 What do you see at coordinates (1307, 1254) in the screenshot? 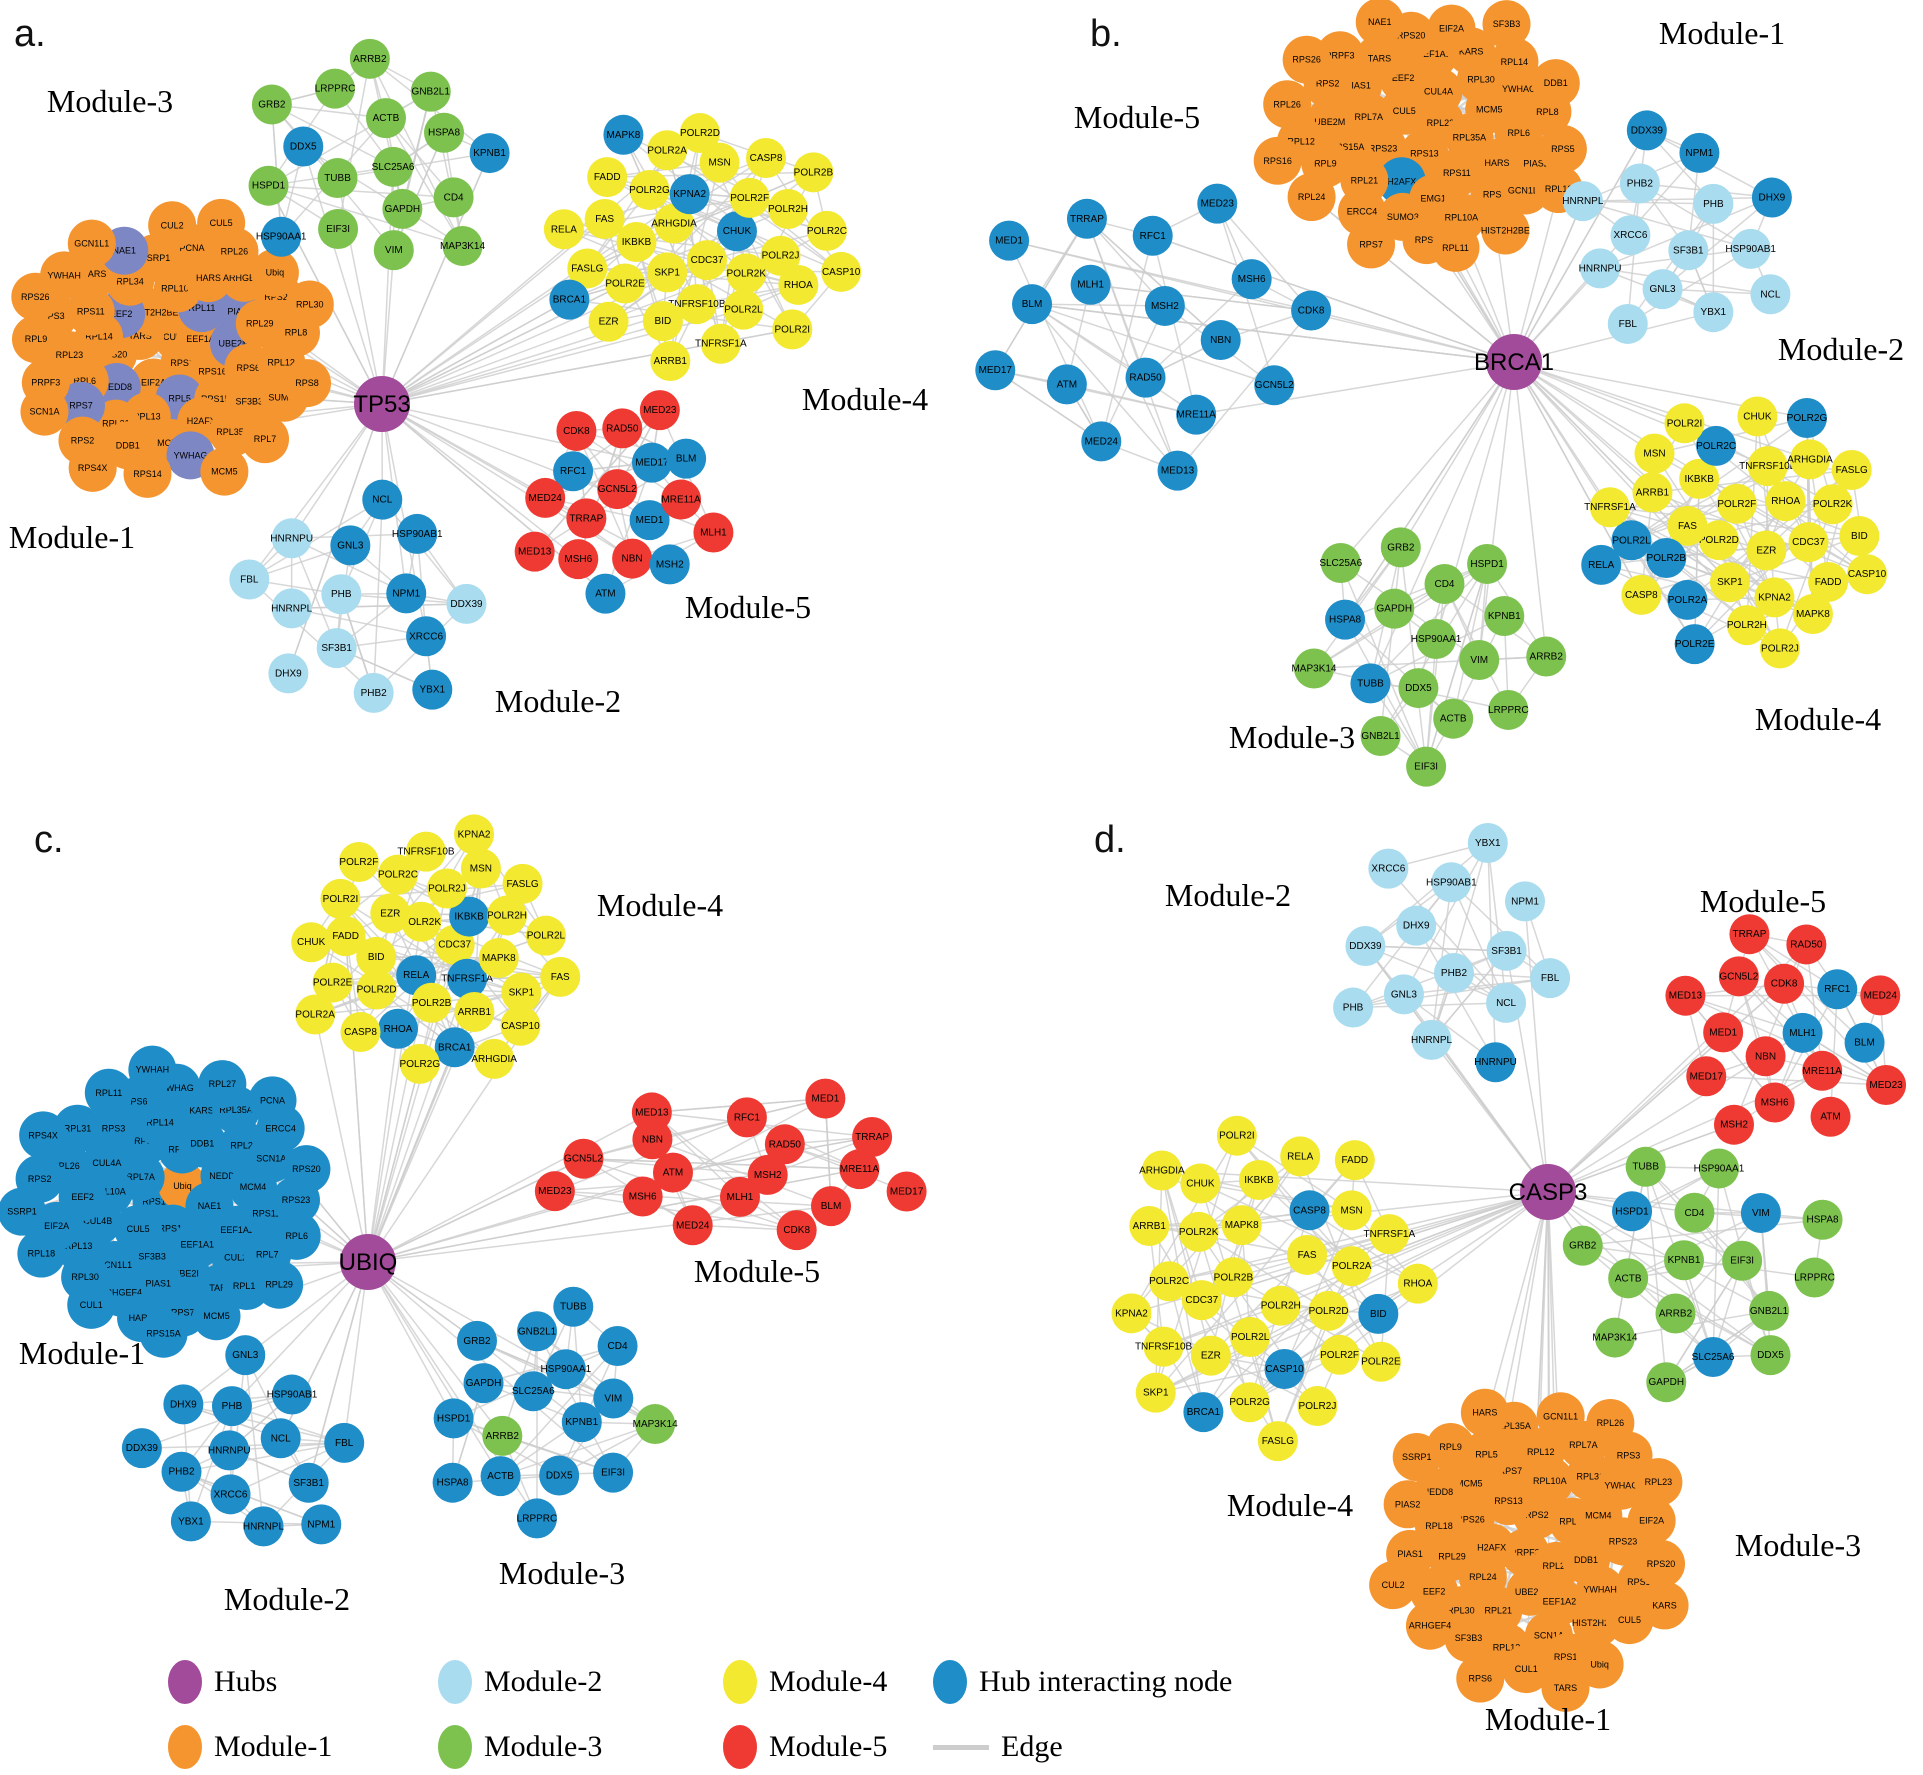
I see `node-FAS: FAS` at bounding box center [1307, 1254].